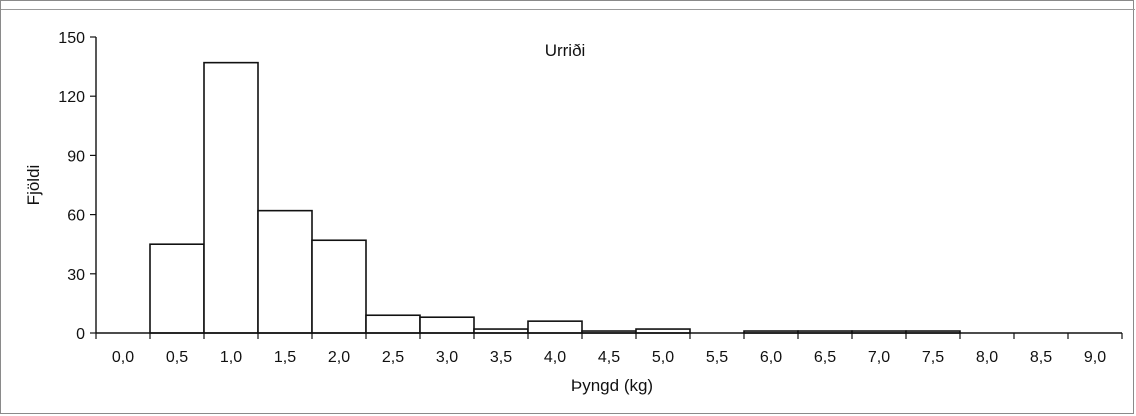 The image size is (1136, 416). Describe the element at coordinates (612, 385) in the screenshot. I see `x-axis-label: Þyngd (kg)` at that location.